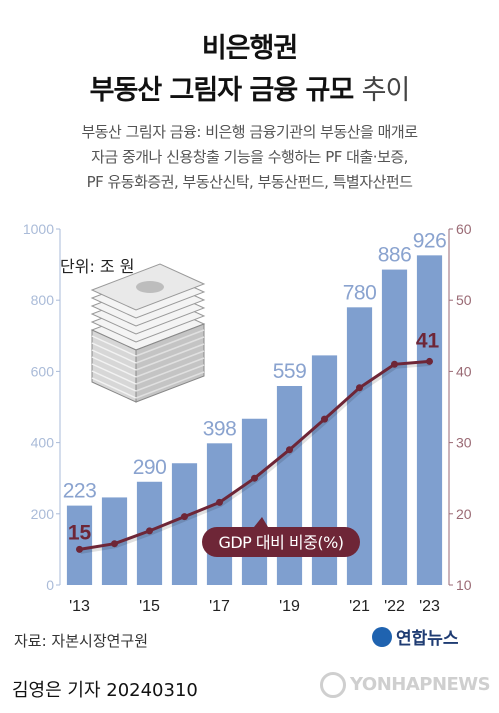 This screenshot has width=499, height=713. I want to click on legend-callout, so click(281, 542).